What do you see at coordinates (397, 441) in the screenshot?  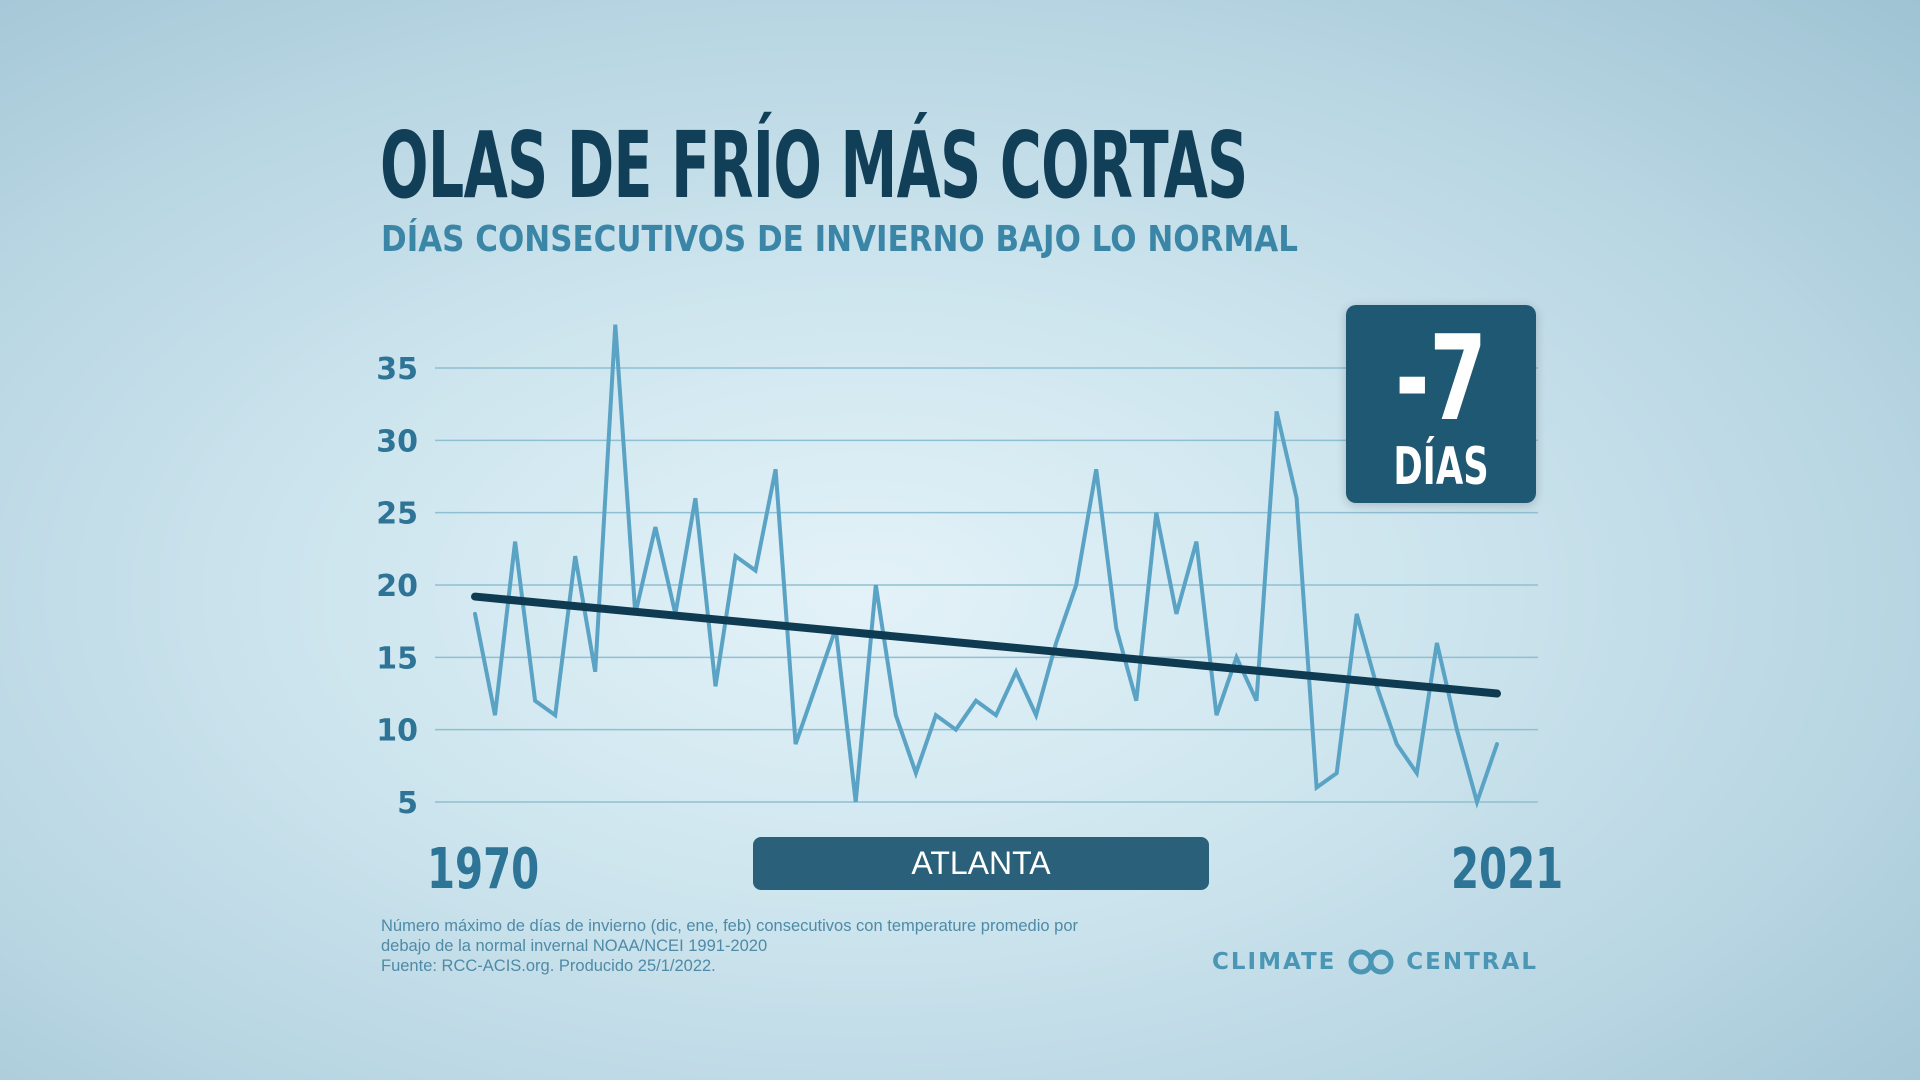 I see `y-tick-label: 30` at bounding box center [397, 441].